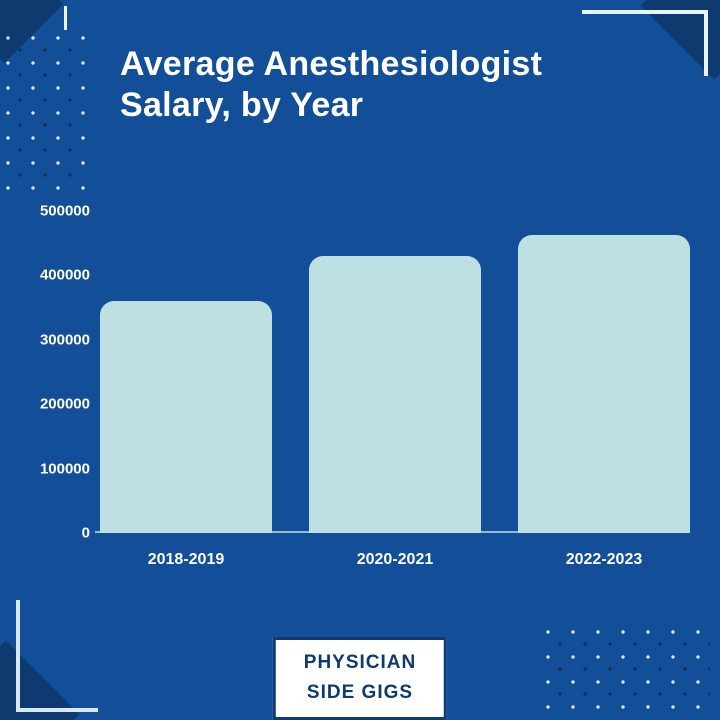 The height and width of the screenshot is (720, 720). What do you see at coordinates (85, 533) in the screenshot?
I see `y-tick-label: 0` at bounding box center [85, 533].